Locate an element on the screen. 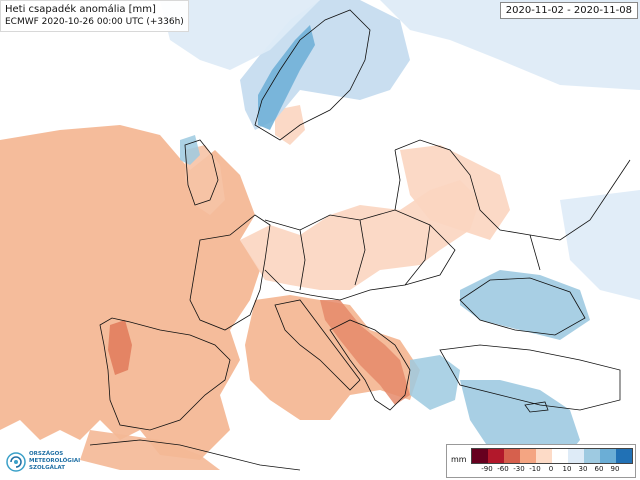  coastline-scandinavia is located at coordinates (312, 75).